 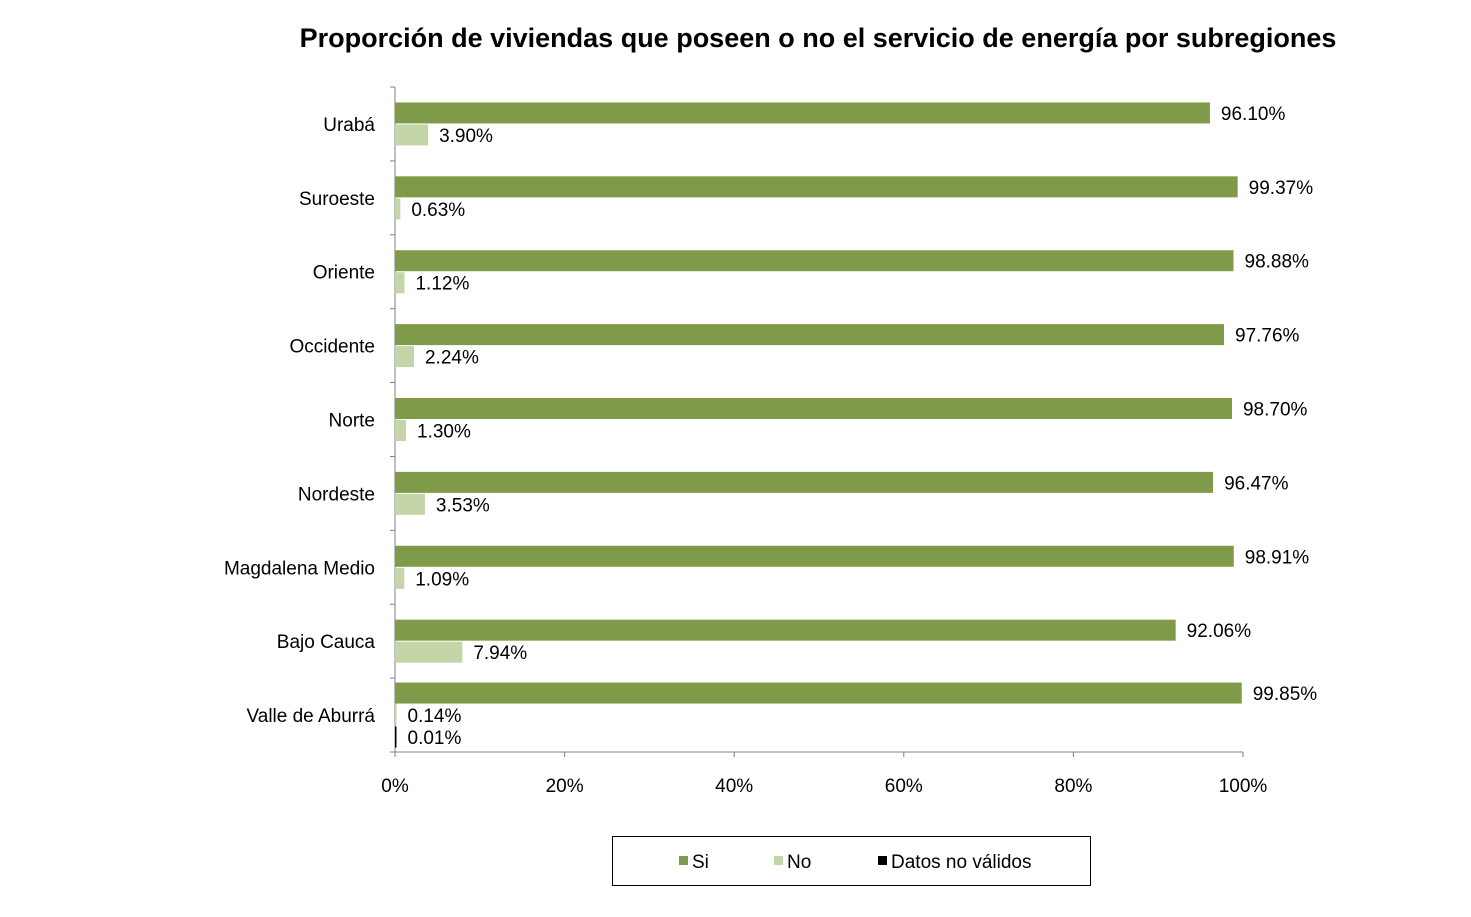 I want to click on data-label: 1.30%, so click(x=444, y=432).